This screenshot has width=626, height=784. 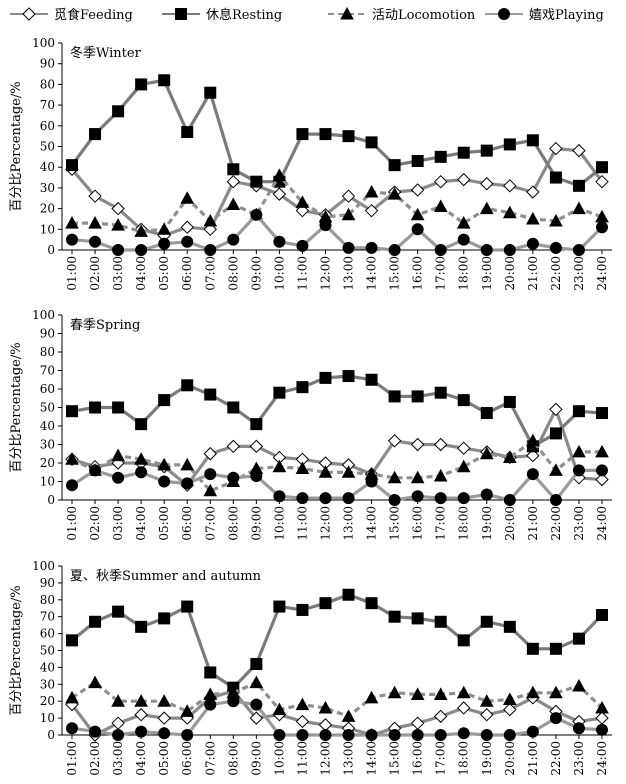 I want to click on y-tick-label: 50, so click(x=47, y=408).